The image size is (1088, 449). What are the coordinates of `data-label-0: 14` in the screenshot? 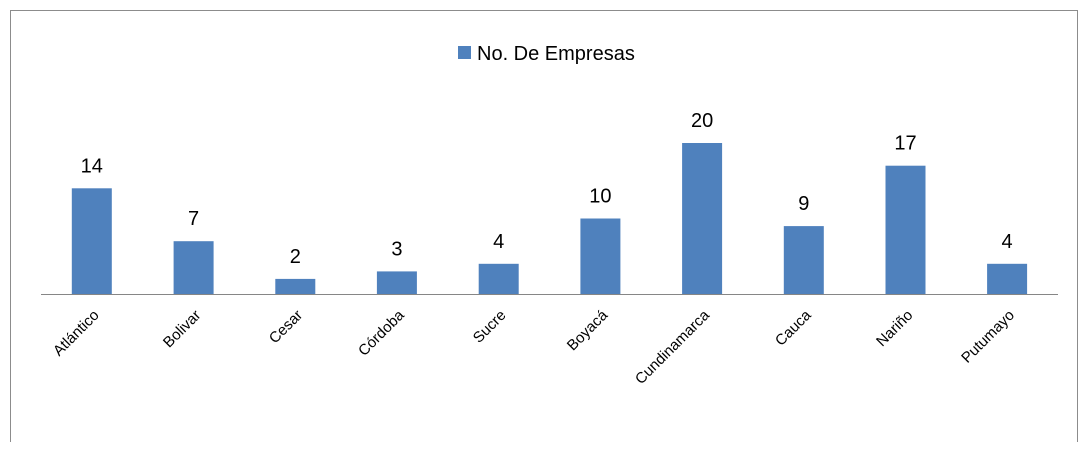 It's located at (92, 166).